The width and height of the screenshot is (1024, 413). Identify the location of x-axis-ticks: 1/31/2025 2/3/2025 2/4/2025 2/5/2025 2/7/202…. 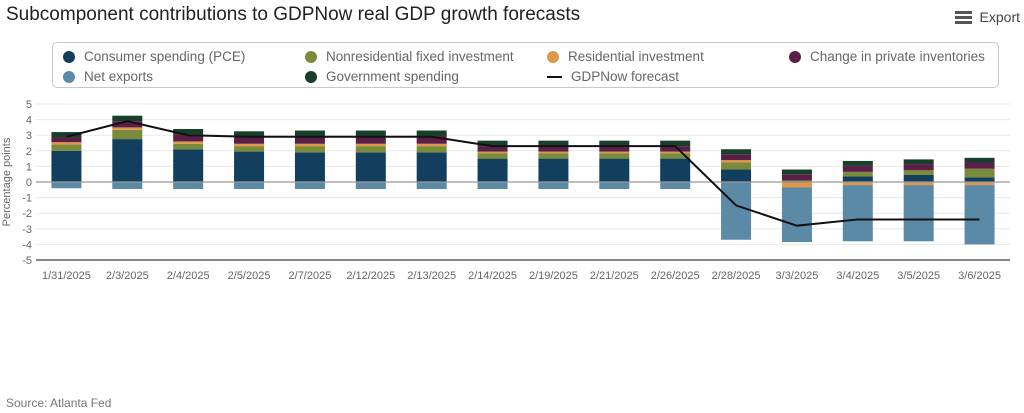
(521, 276).